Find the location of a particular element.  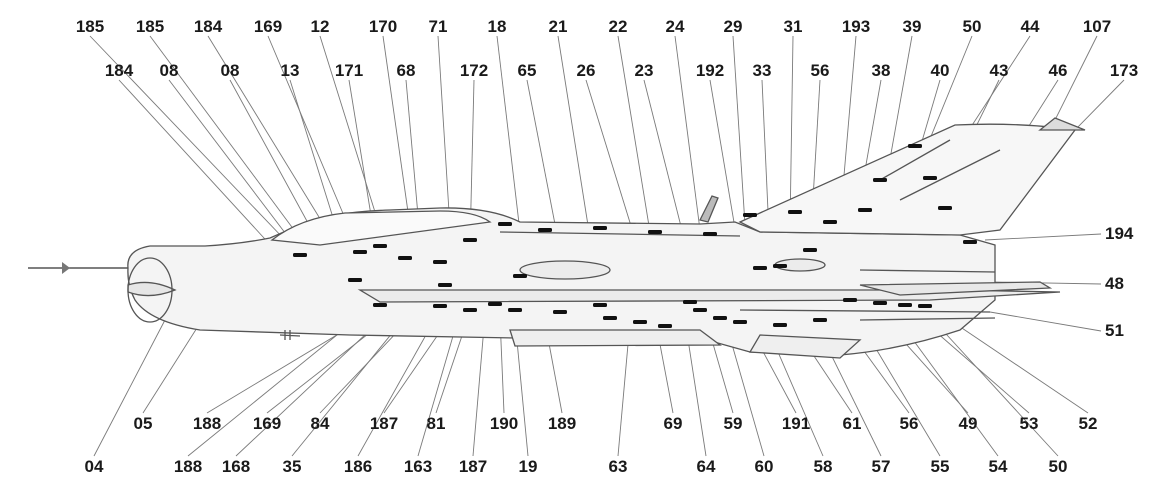

callout-label: 49 is located at coordinates (968, 423).